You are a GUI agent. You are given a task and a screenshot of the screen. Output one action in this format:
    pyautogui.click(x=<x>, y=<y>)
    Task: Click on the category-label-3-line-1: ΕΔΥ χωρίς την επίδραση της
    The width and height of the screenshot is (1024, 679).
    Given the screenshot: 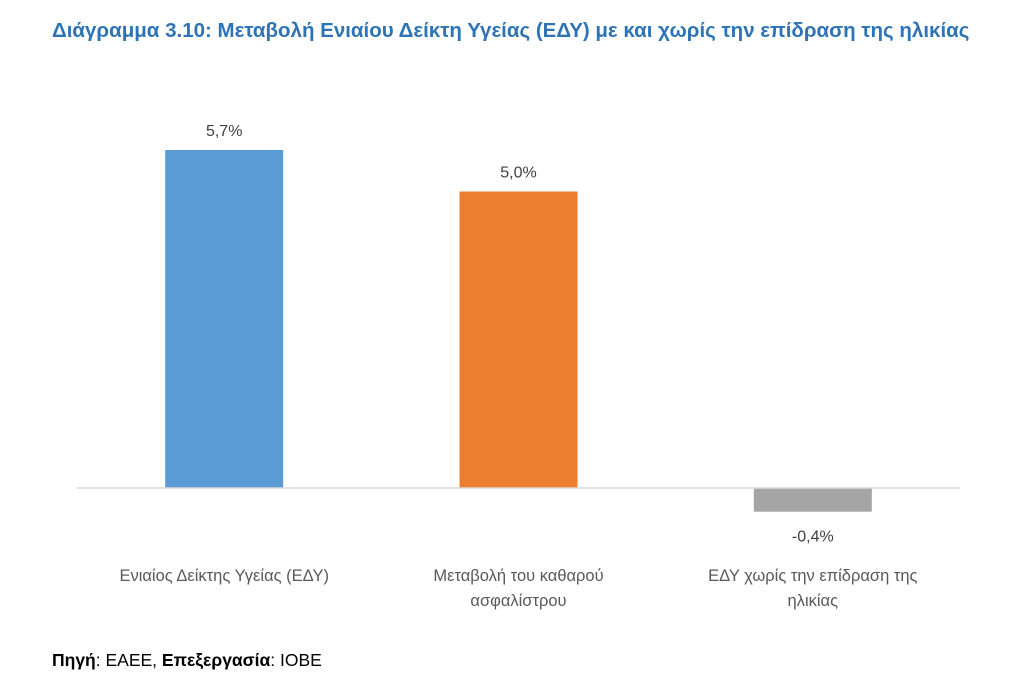 What is the action you would take?
    pyautogui.click(x=812, y=576)
    